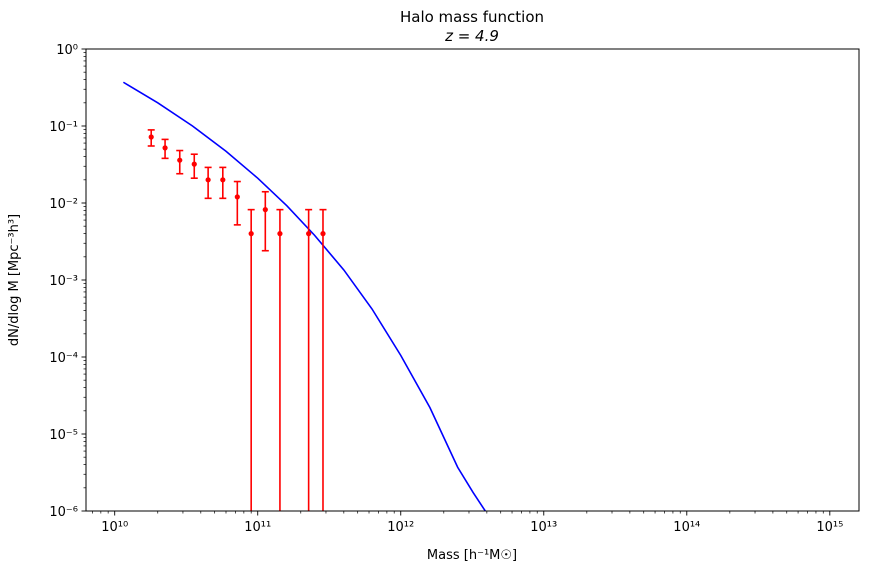 The image size is (870, 575). I want to click on x-tick-label: 10¹⁰, so click(114, 527).